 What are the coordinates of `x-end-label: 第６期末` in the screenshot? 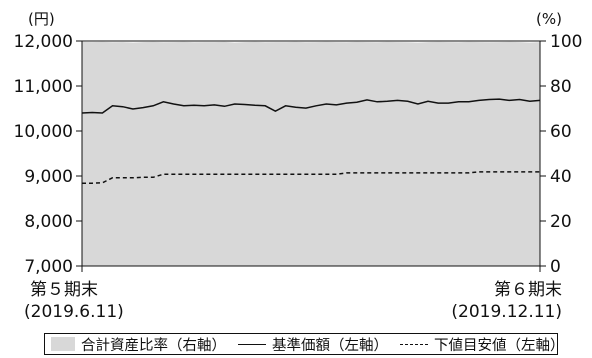 It's located at (528, 290).